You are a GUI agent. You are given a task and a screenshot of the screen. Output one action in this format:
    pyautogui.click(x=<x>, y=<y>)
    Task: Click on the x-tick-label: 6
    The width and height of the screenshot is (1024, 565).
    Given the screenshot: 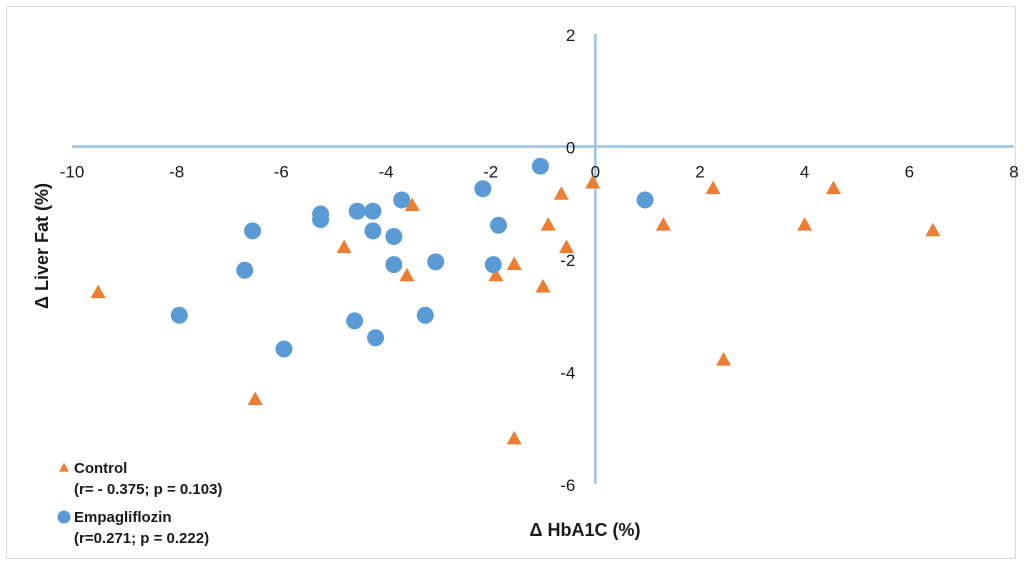 What is the action you would take?
    pyautogui.click(x=909, y=172)
    